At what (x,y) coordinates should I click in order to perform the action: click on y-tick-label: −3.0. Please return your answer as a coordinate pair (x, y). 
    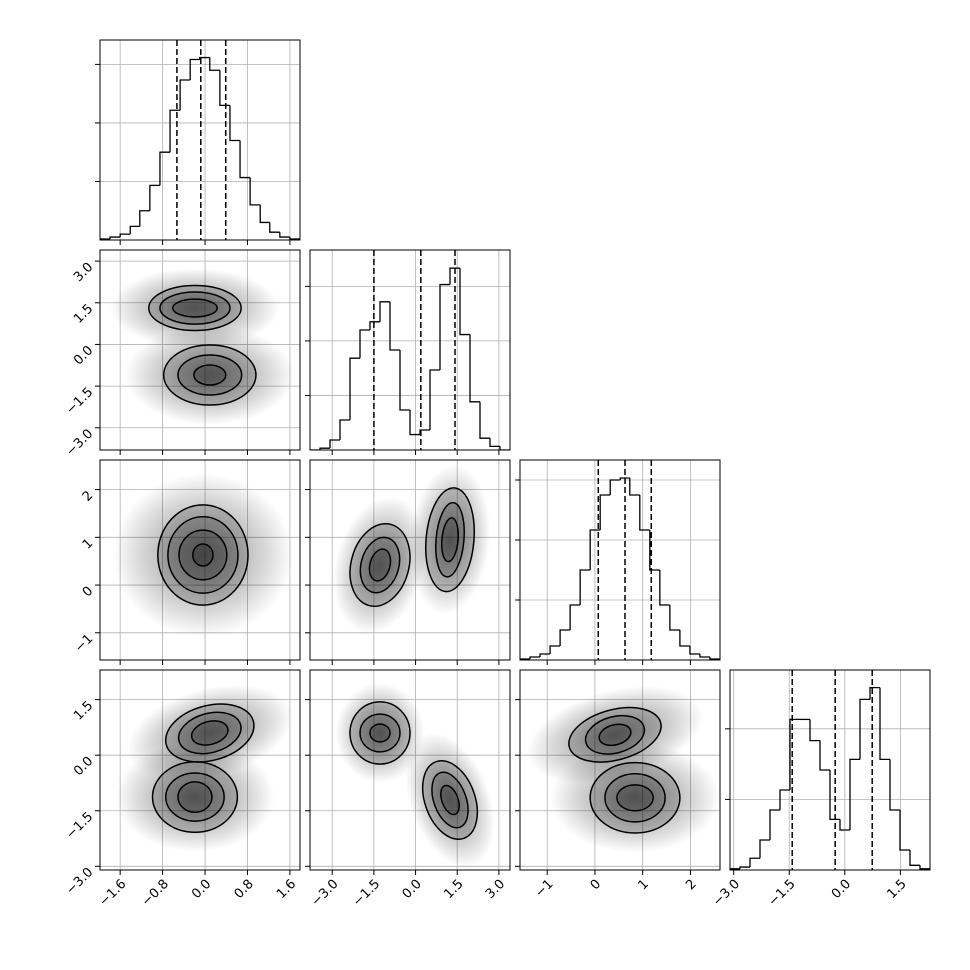
    Looking at the image, I should click on (79, 881).